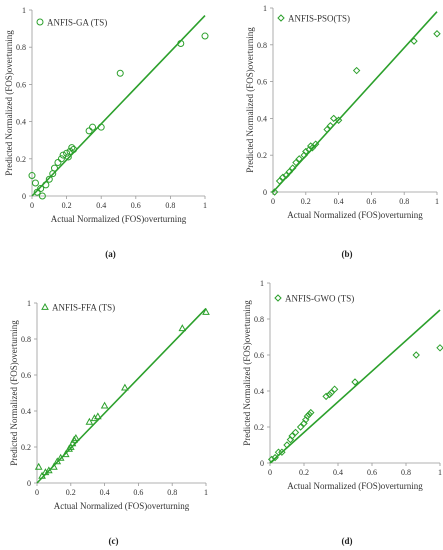 This screenshot has height=550, width=443. Describe the element at coordinates (347, 254) in the screenshot. I see `panel-caption: (b)` at that location.